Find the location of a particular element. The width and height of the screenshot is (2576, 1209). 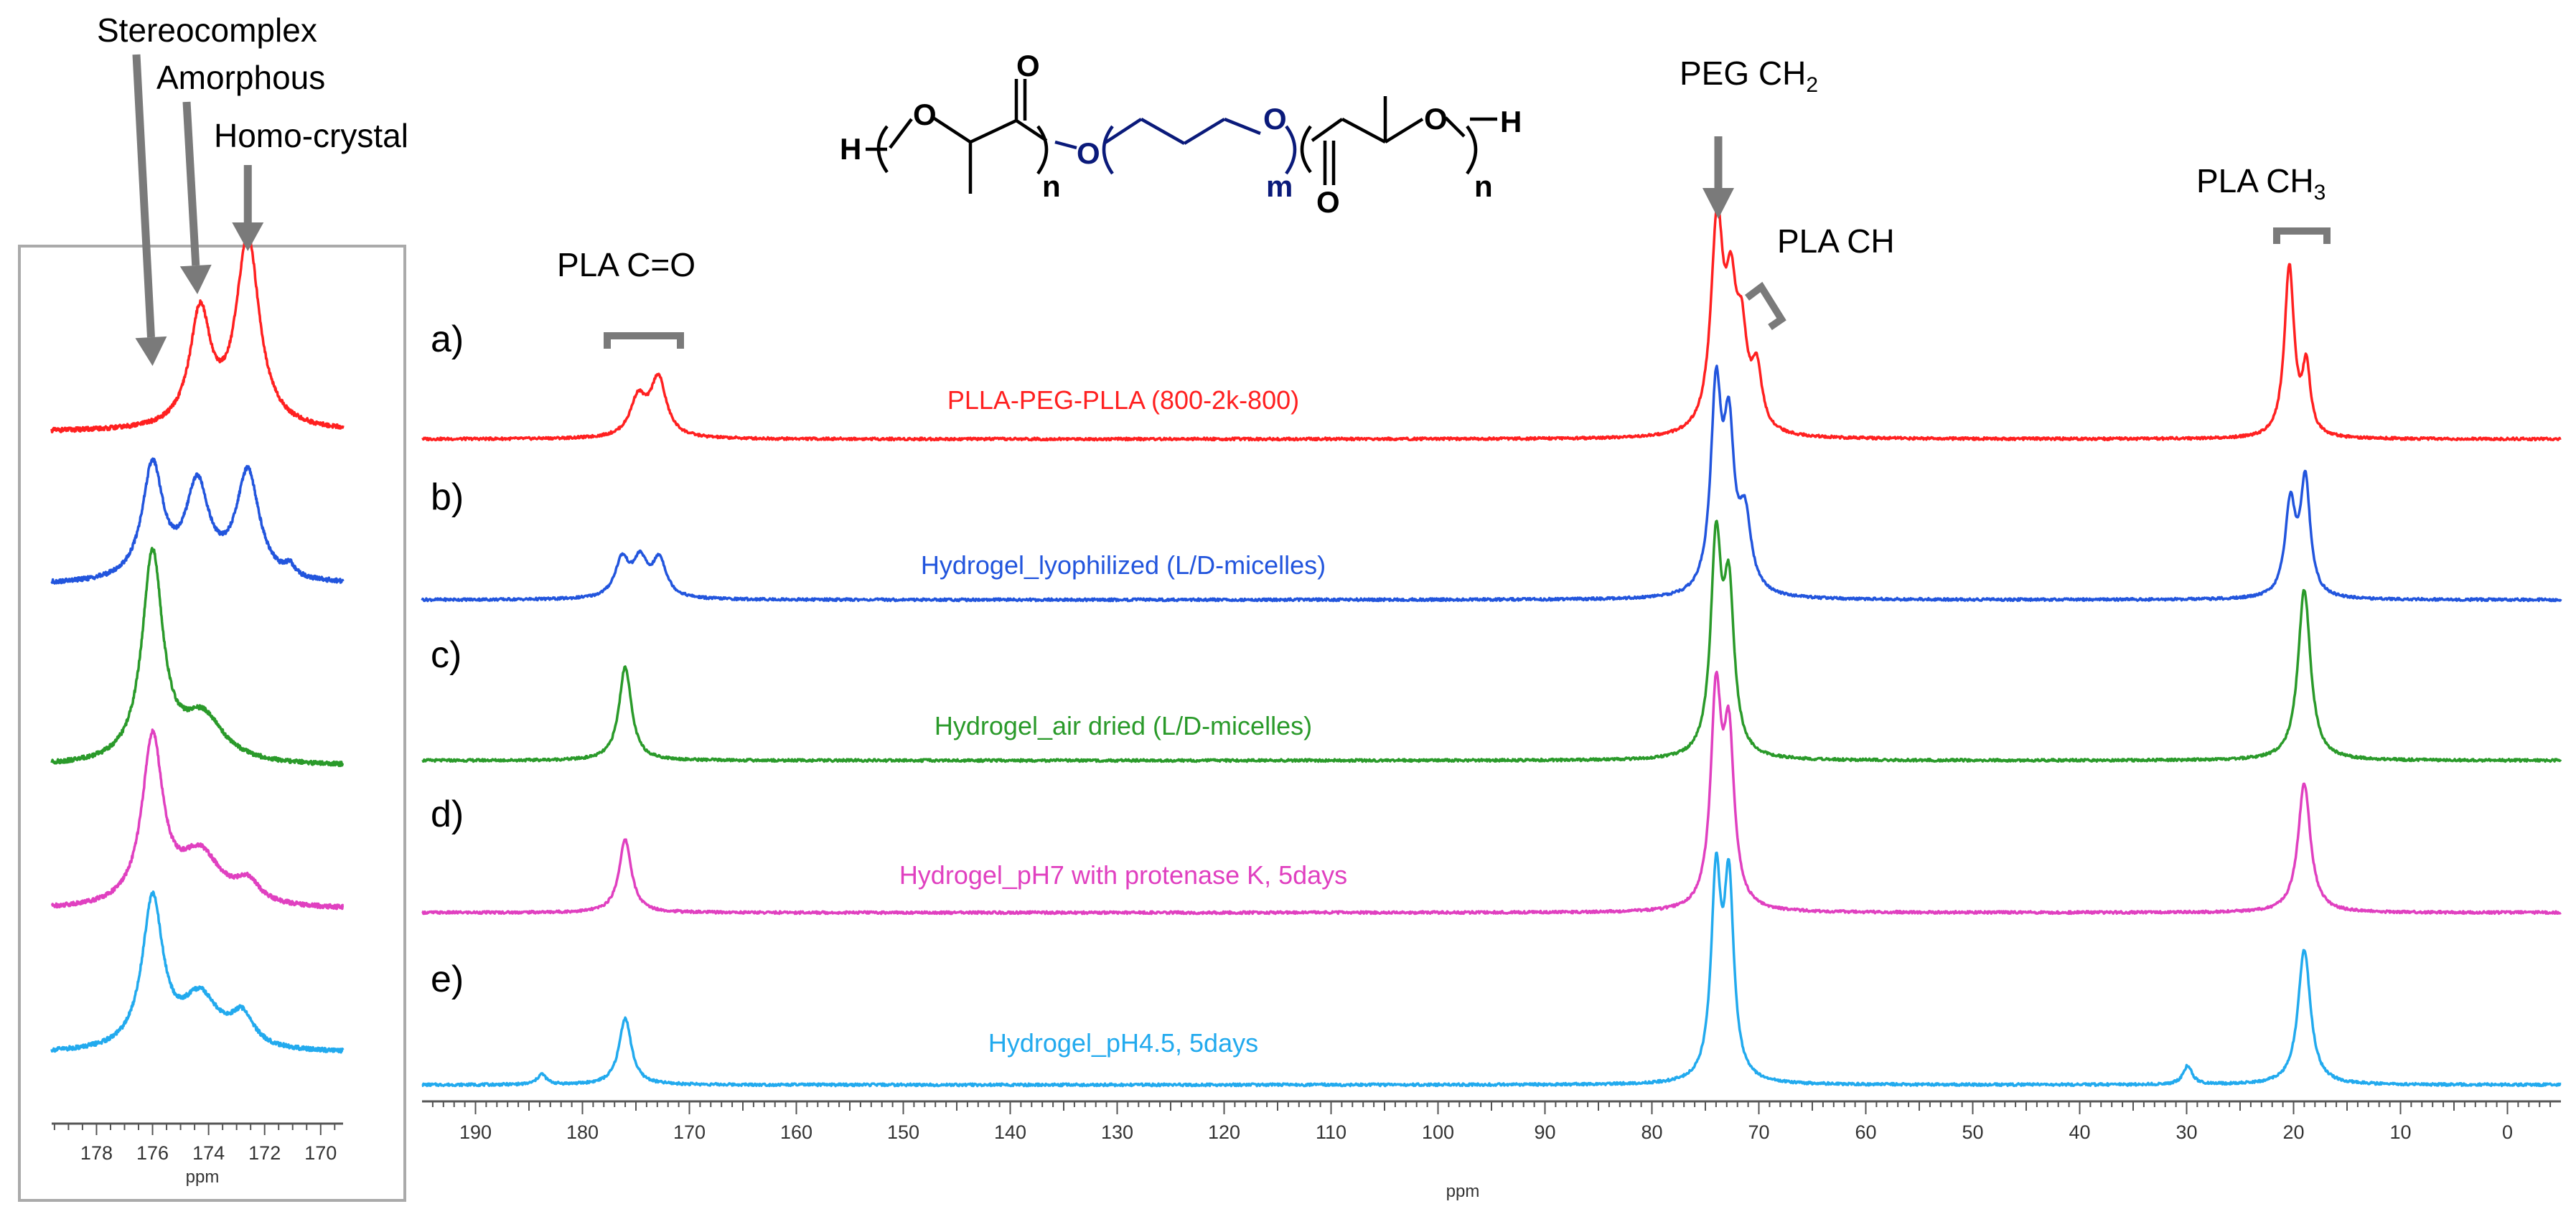

main-x-tick-label: 90 is located at coordinates (1544, 1132).